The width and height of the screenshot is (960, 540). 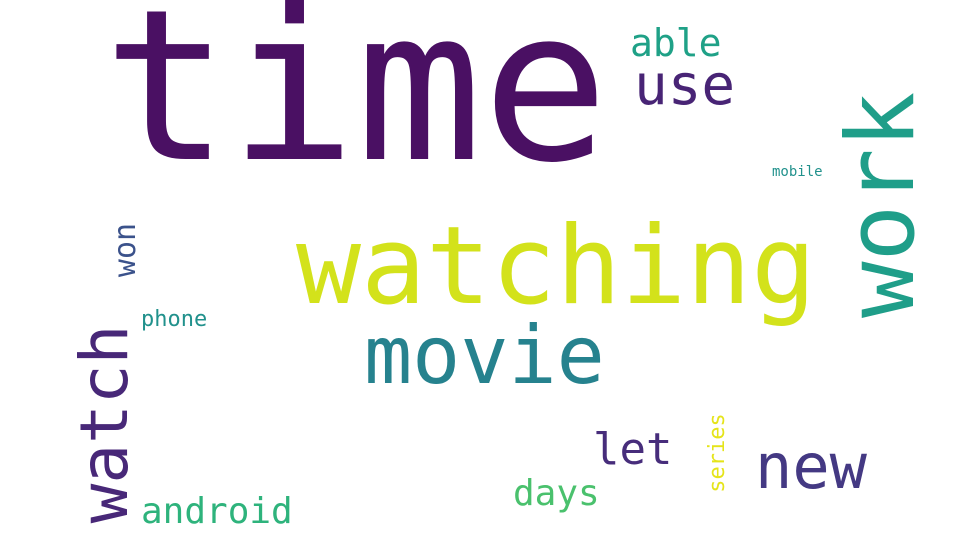 I want to click on word-mobile: mobile, so click(x=797, y=172).